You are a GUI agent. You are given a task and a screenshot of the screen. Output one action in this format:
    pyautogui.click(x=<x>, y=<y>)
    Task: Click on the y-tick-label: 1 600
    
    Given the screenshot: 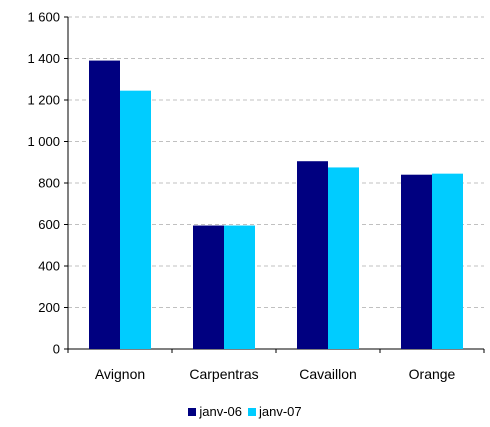 What is the action you would take?
    pyautogui.click(x=43, y=17)
    